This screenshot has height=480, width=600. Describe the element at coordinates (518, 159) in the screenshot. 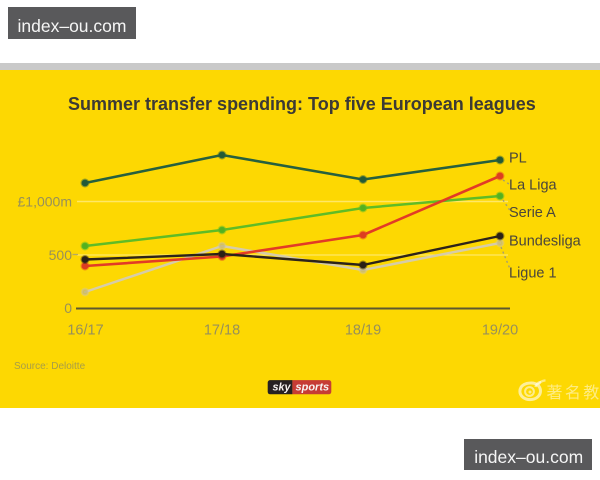

I see `svg-text: PL` at that location.